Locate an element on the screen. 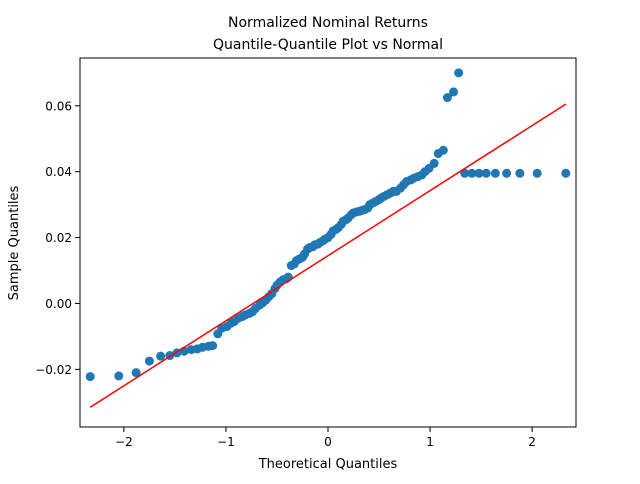 This screenshot has height=484, width=640. x-axis-ticks: −2 −1 0 1 2 is located at coordinates (325, 438).